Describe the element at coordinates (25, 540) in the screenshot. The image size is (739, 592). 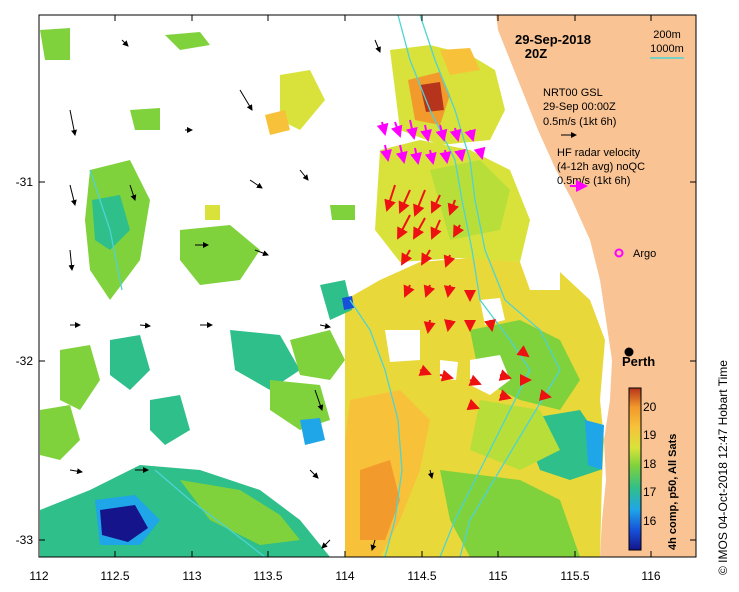
I see `y-tick-label: -33` at that location.